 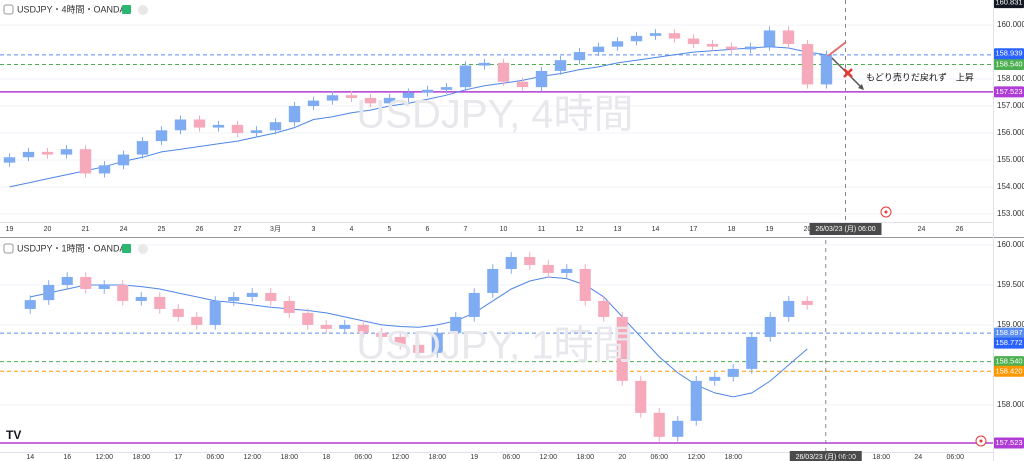 I want to click on x-tick-label: 25, so click(x=162, y=229).